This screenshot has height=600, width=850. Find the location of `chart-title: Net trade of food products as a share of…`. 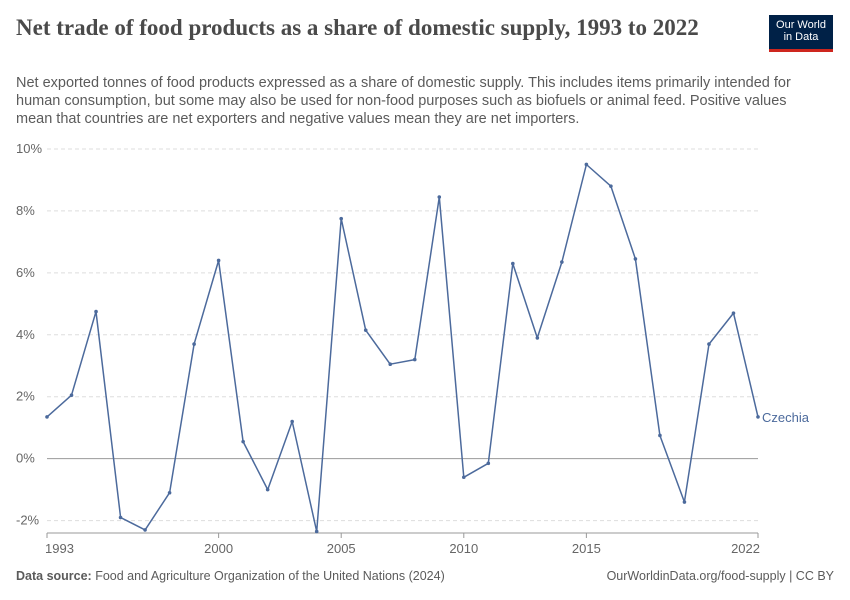

chart-title: Net trade of food products as a share of… is located at coordinates (357, 27).